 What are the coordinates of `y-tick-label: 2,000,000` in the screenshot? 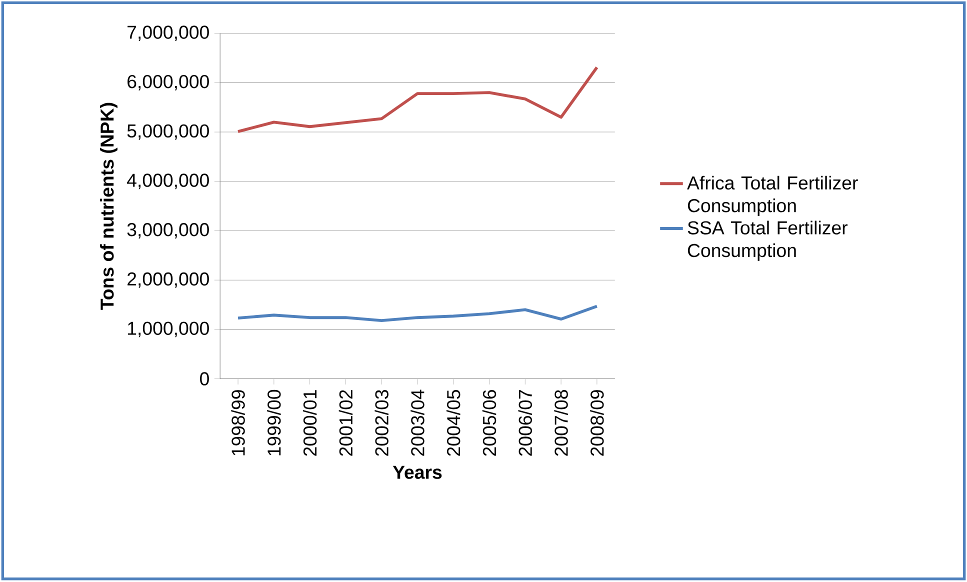 It's located at (168, 280).